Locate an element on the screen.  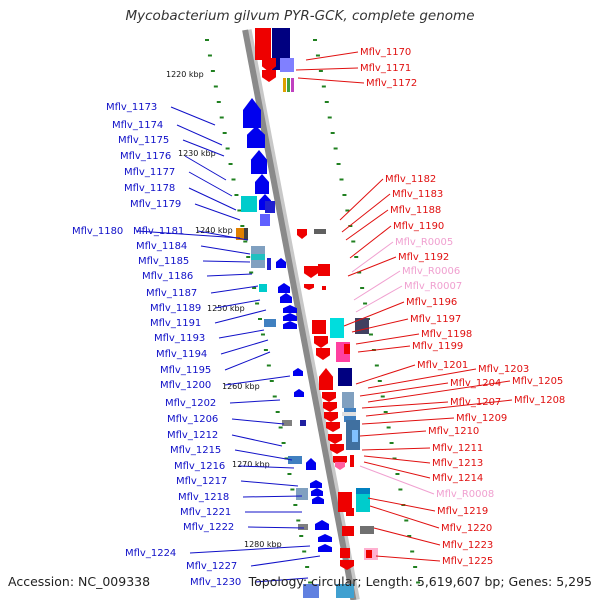
gene-label-right: Mflv_1199 is located at coordinates (437, 346).